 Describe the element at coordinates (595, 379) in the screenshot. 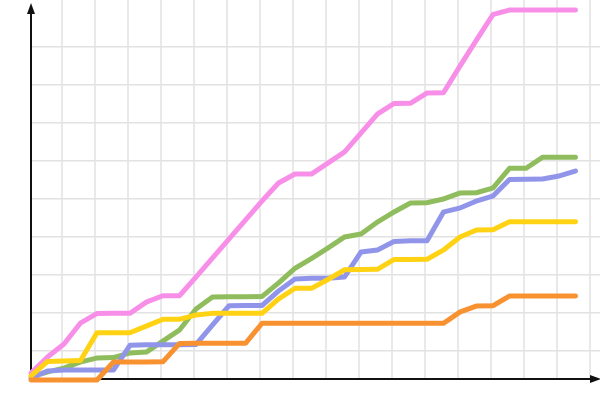

I see `x-axis-arrow-icon` at that location.